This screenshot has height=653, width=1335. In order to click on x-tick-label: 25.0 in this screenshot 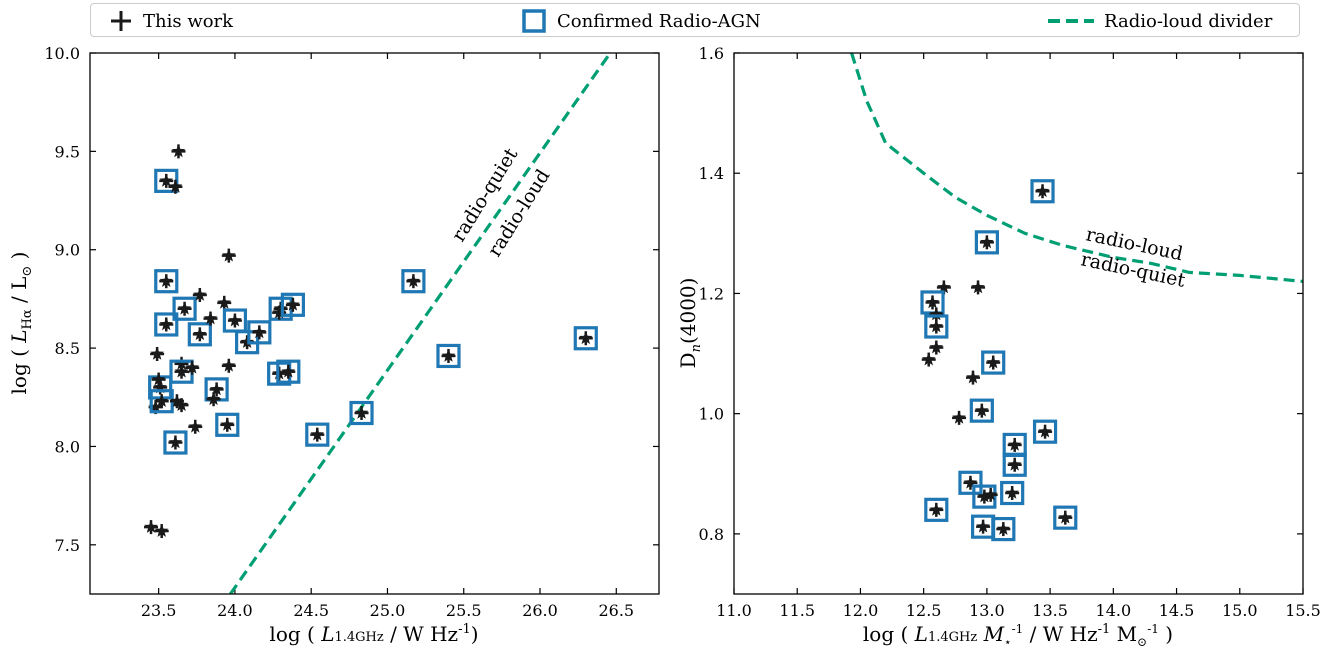, I will do `click(388, 610)`.